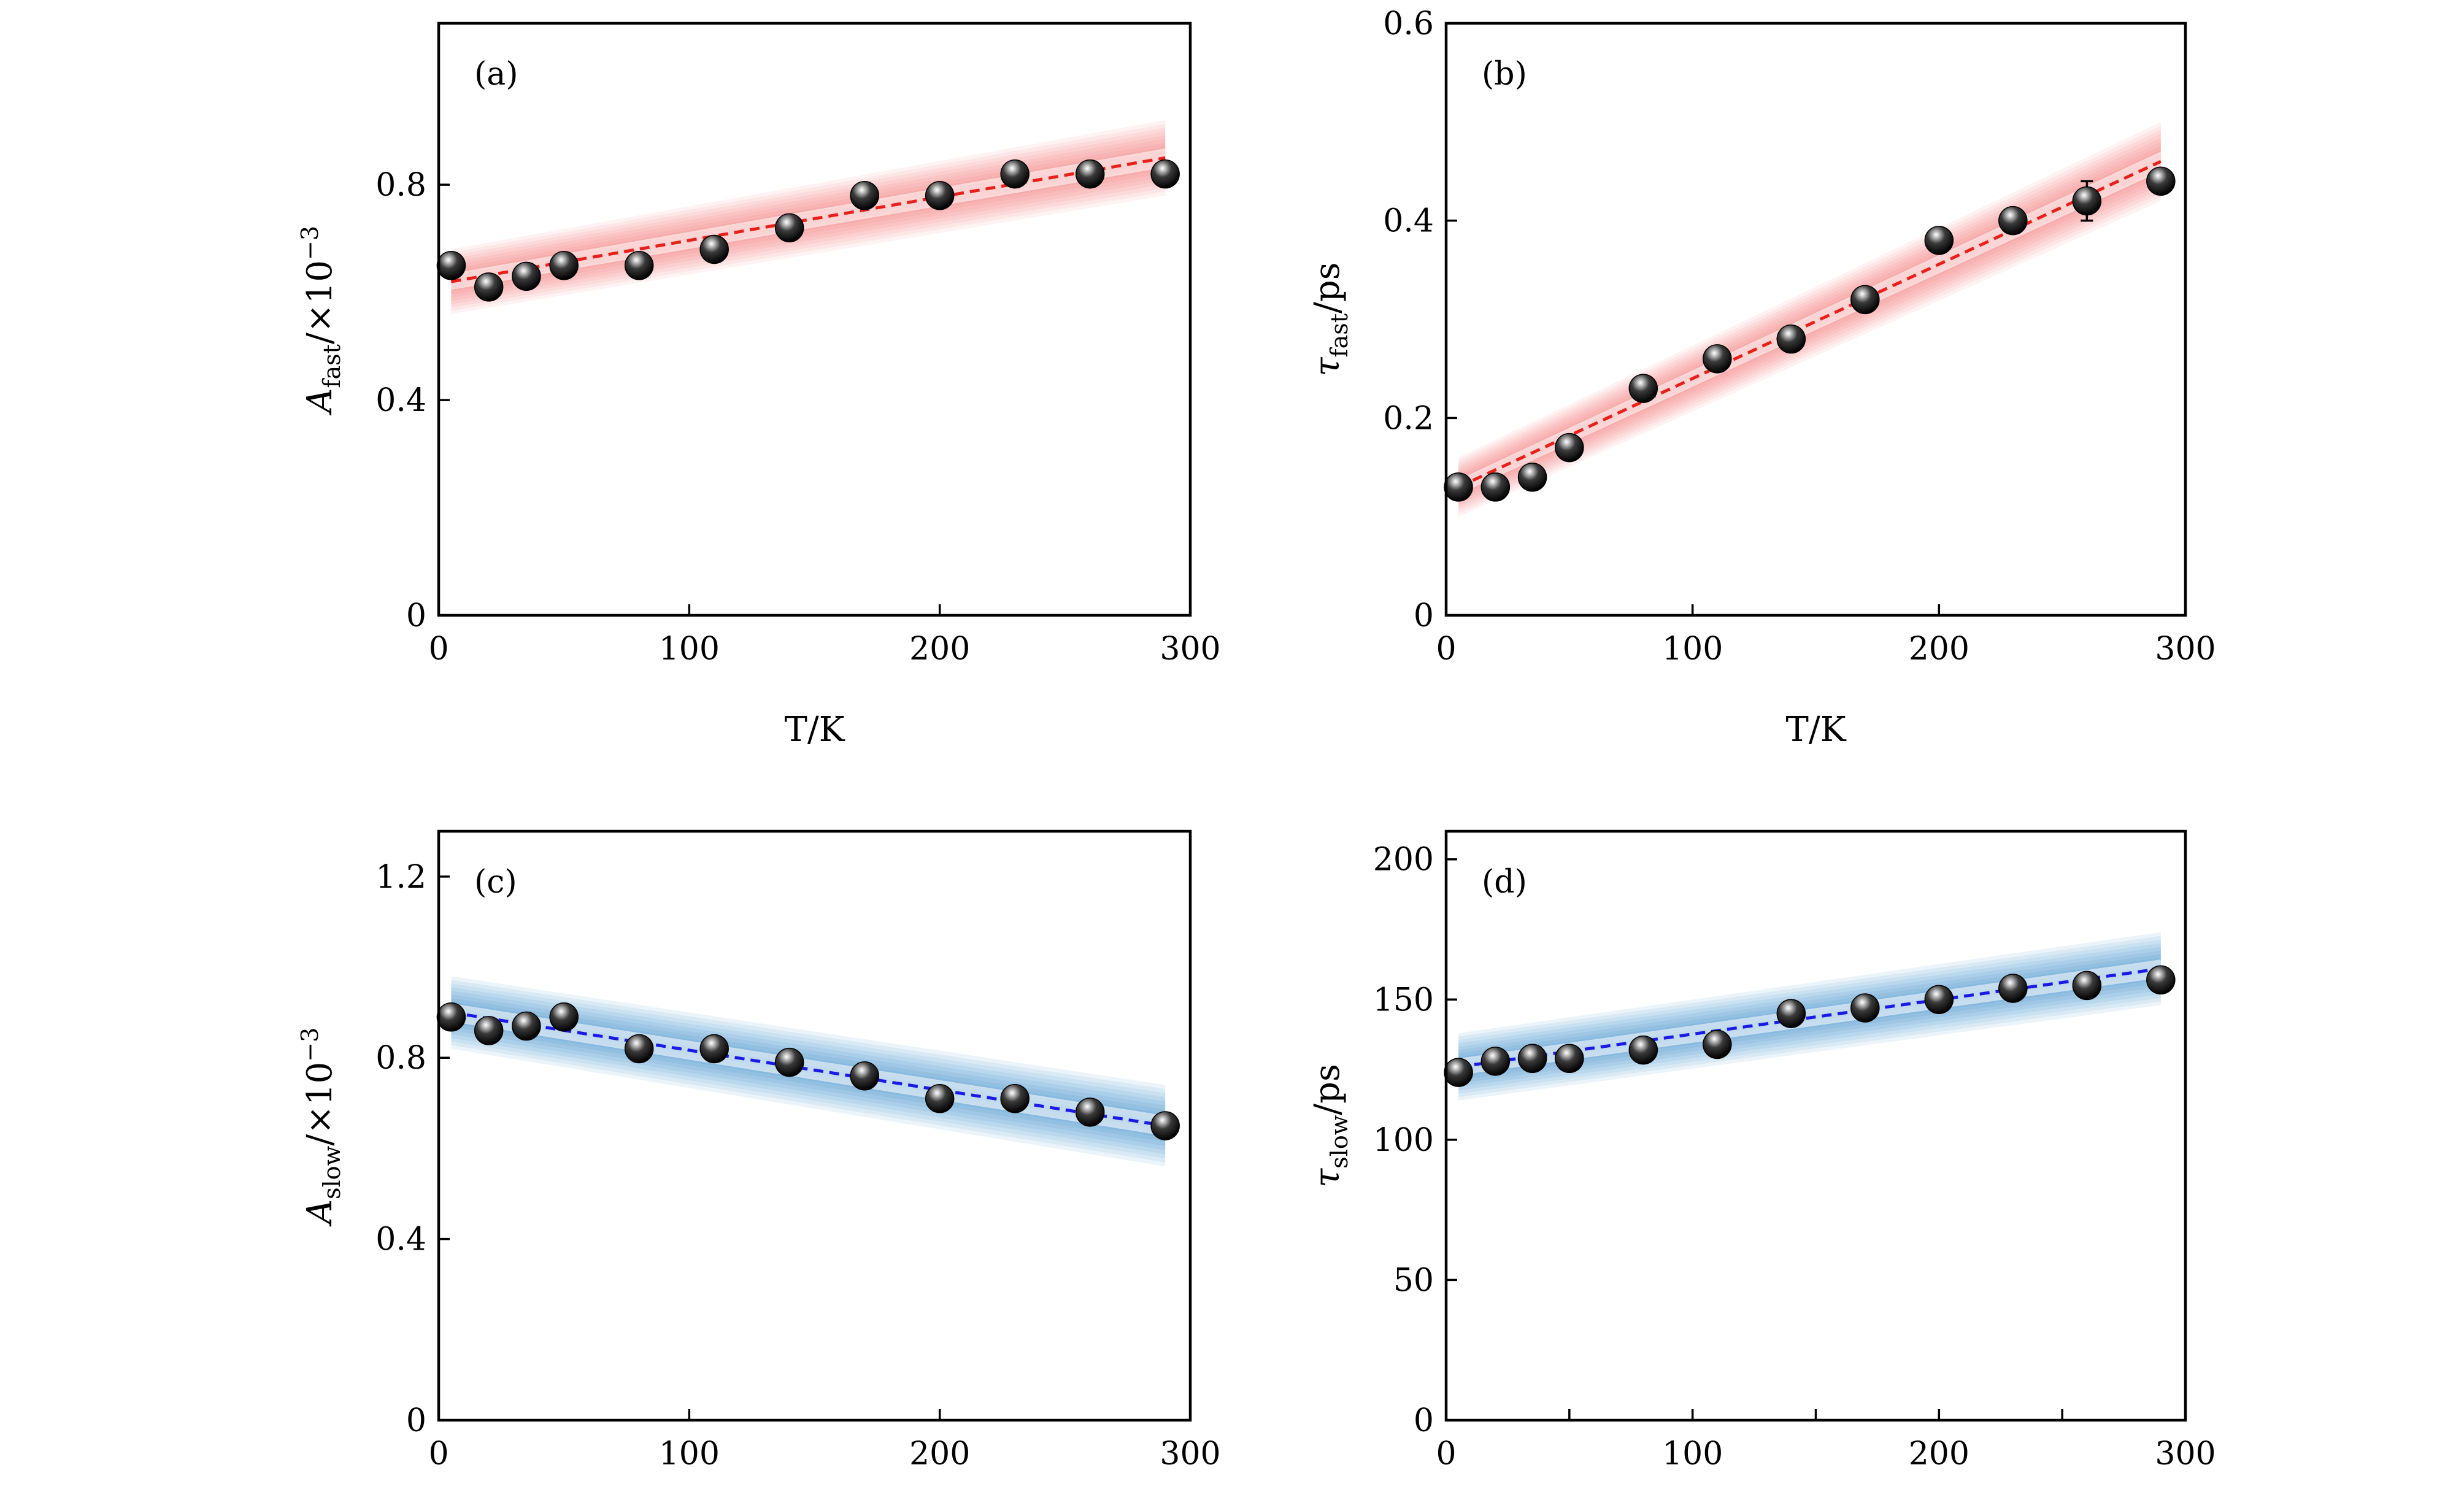 This screenshot has width=2464, height=1511. Describe the element at coordinates (1504, 882) in the screenshot. I see `panel-label: (d)` at that location.